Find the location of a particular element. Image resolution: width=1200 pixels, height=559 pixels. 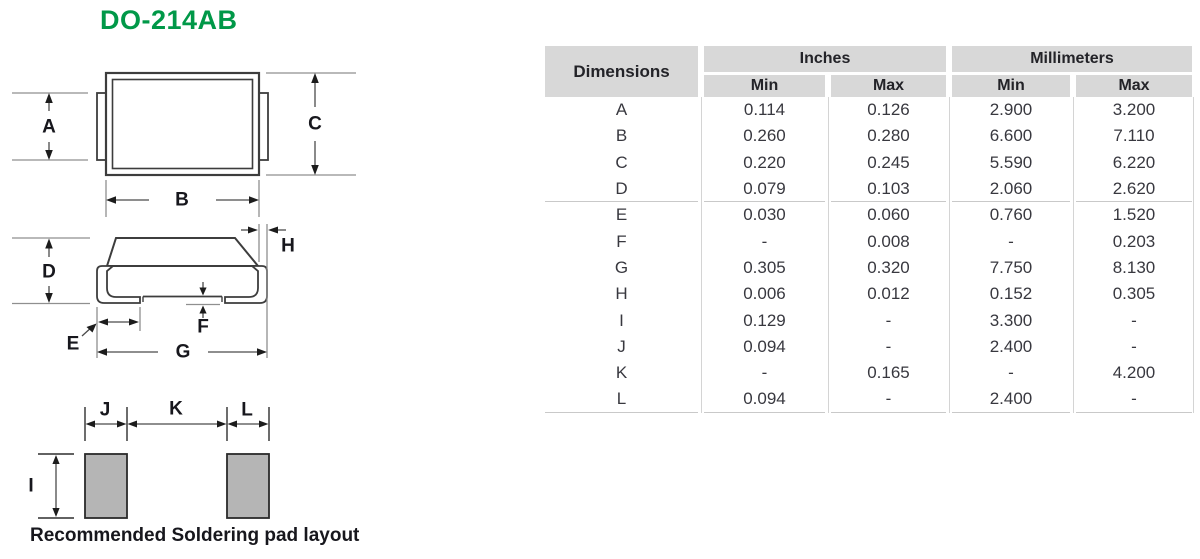

cell-mm-max: 8.130 is located at coordinates (1134, 267).